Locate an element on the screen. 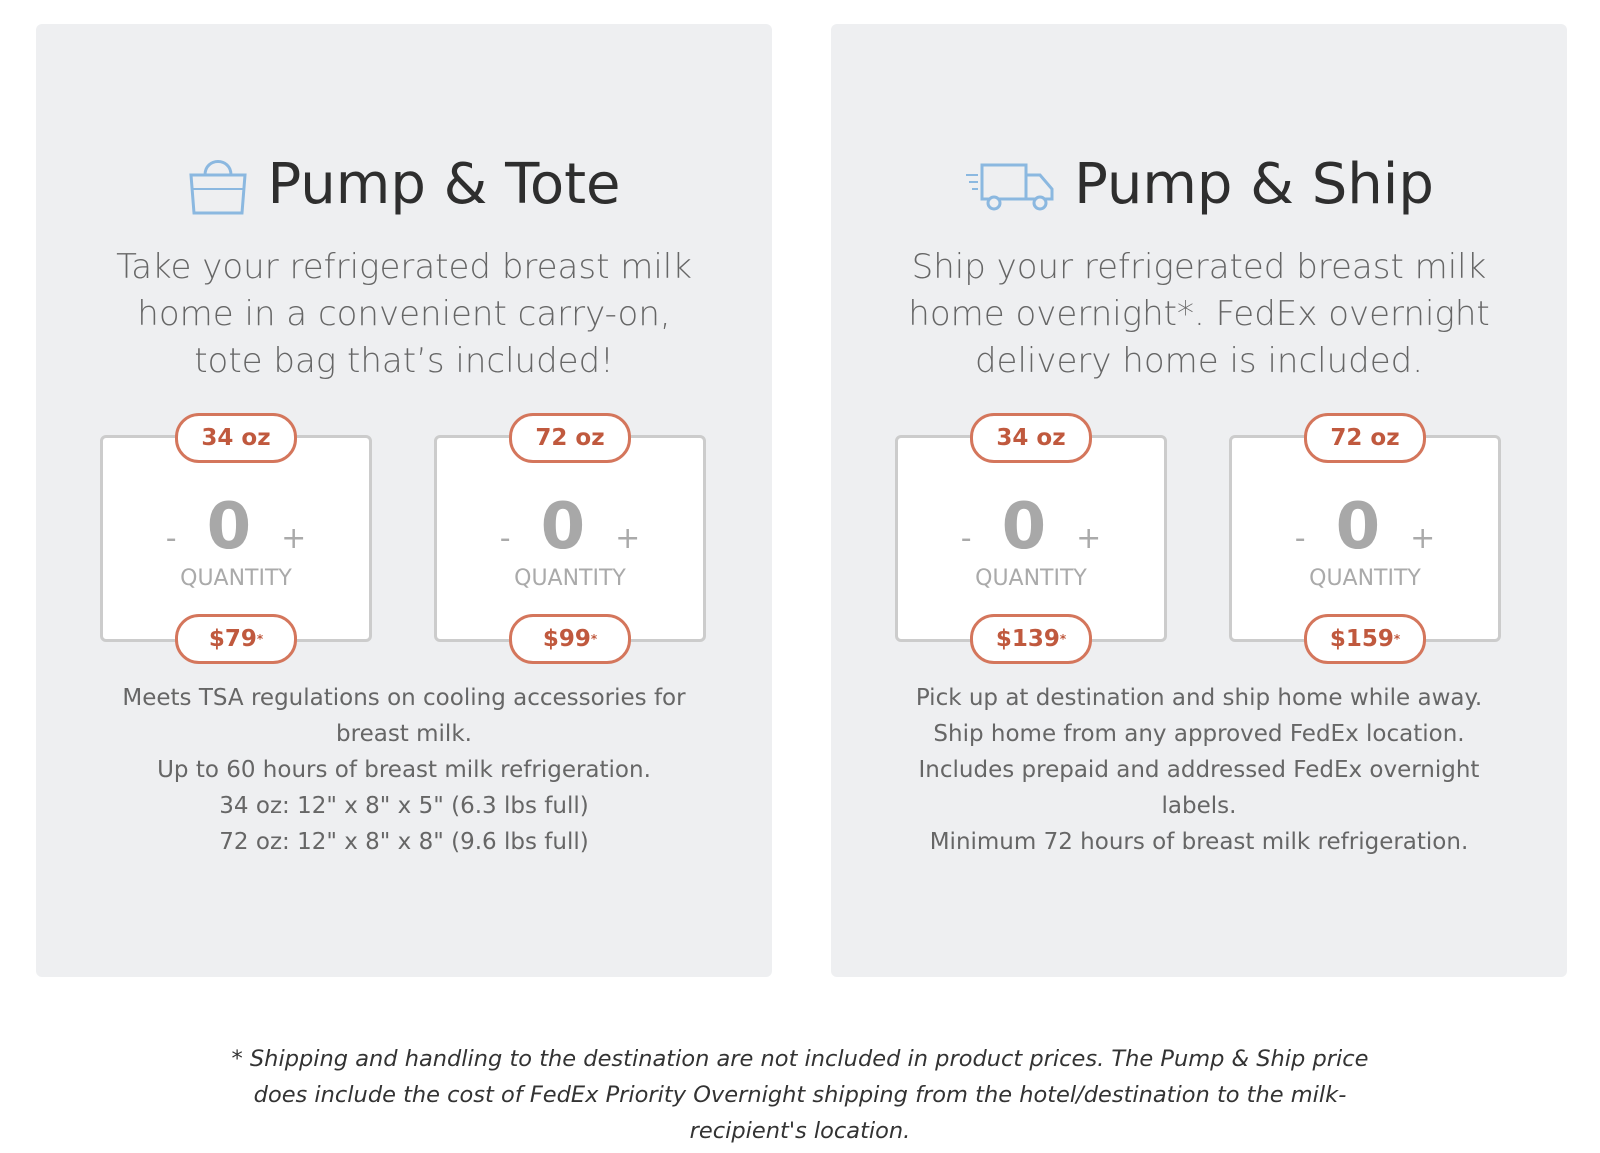 The height and width of the screenshot is (1153, 1600). price: $79 is located at coordinates (232, 639).